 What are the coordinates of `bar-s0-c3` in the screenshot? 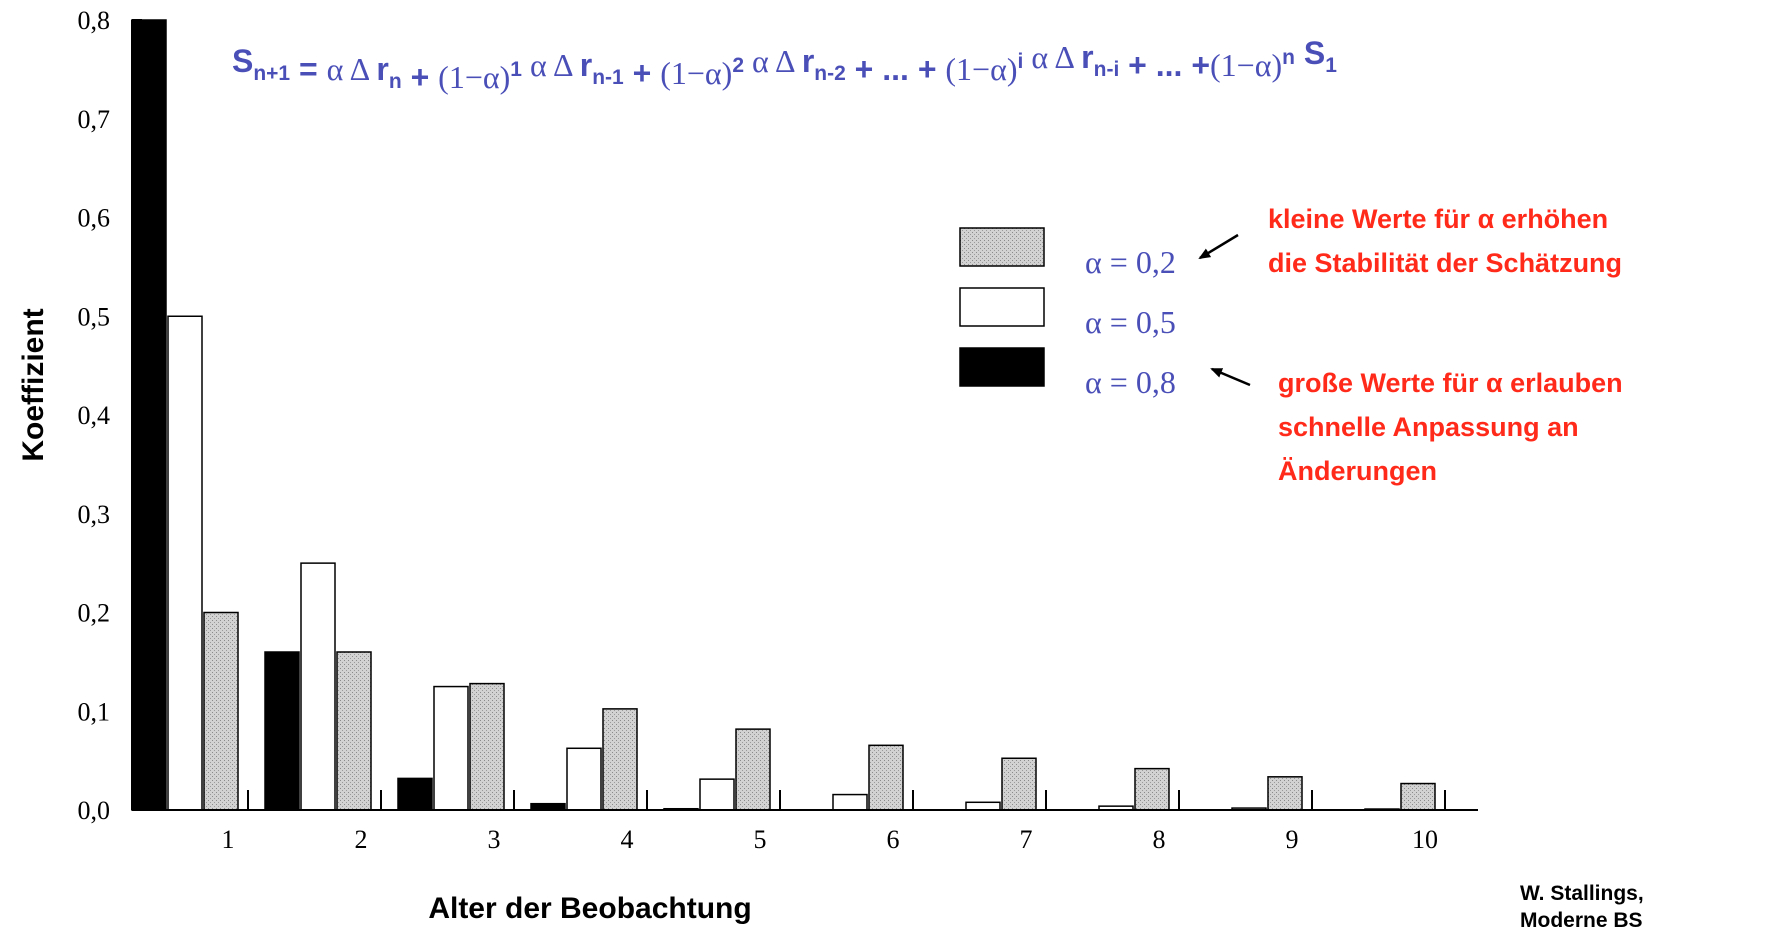 It's located at (415, 794).